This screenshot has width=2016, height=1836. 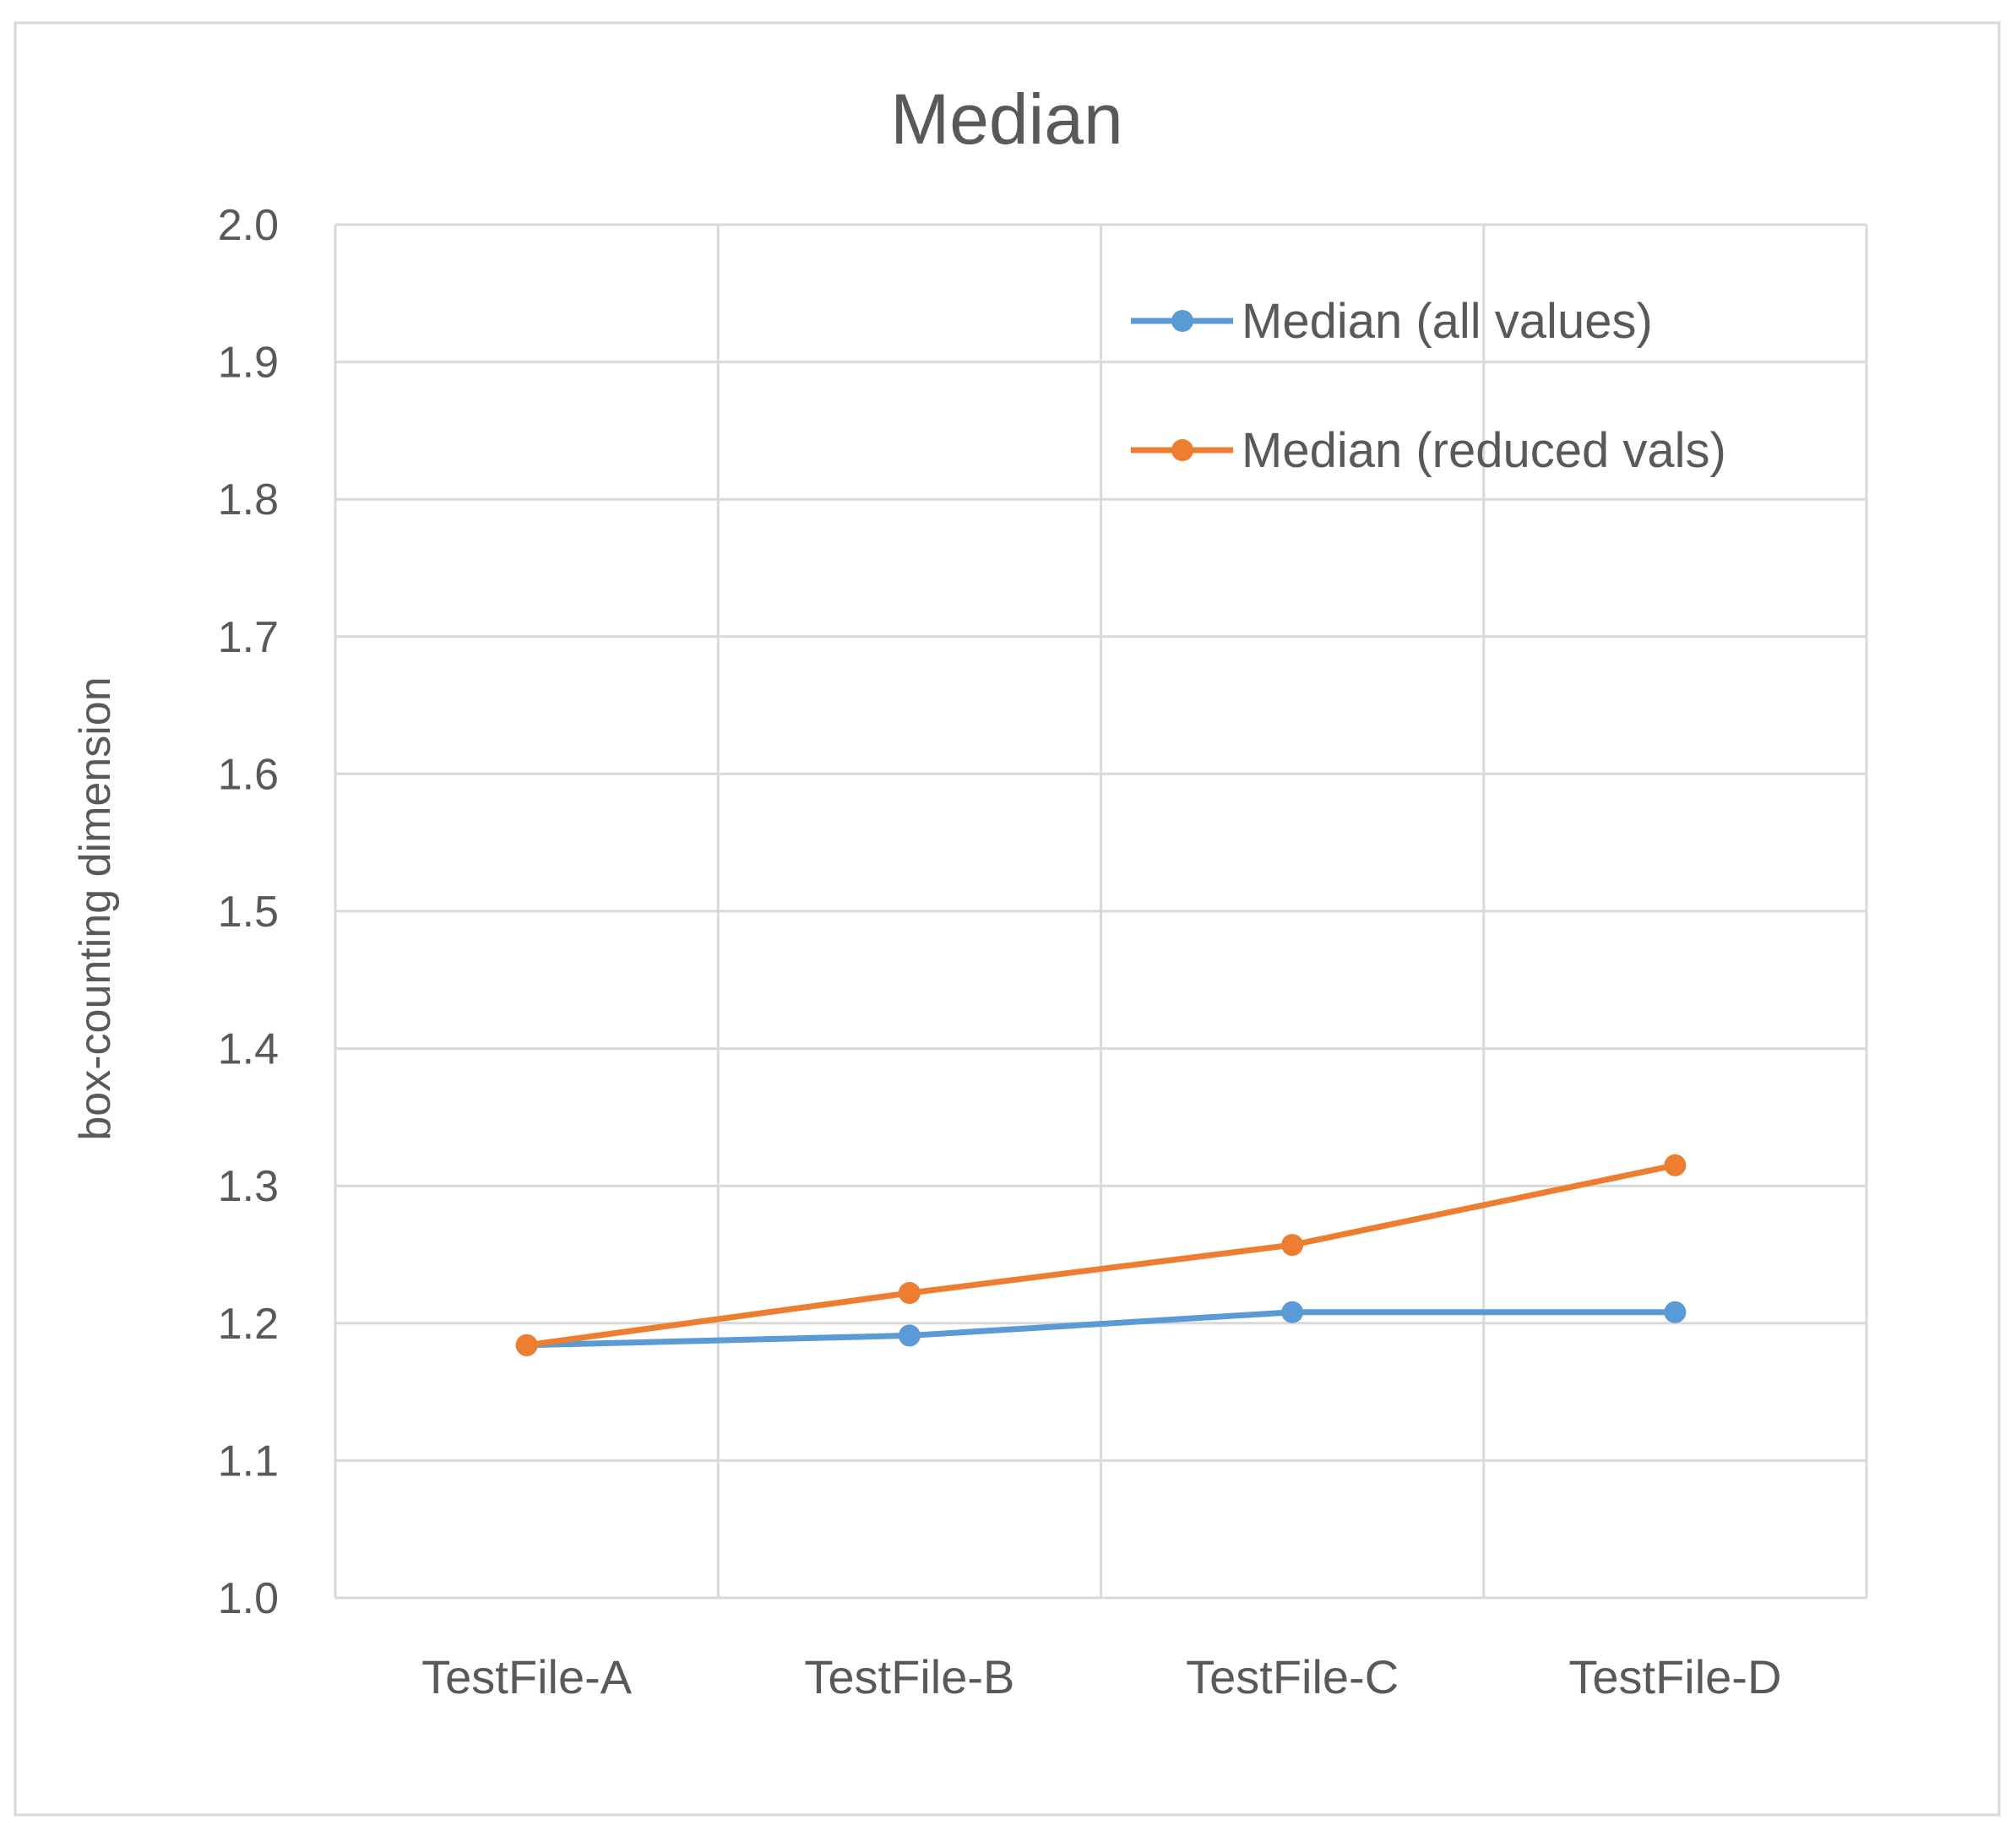 I want to click on x-tick-label: TestFile-C, so click(x=1292, y=1676).